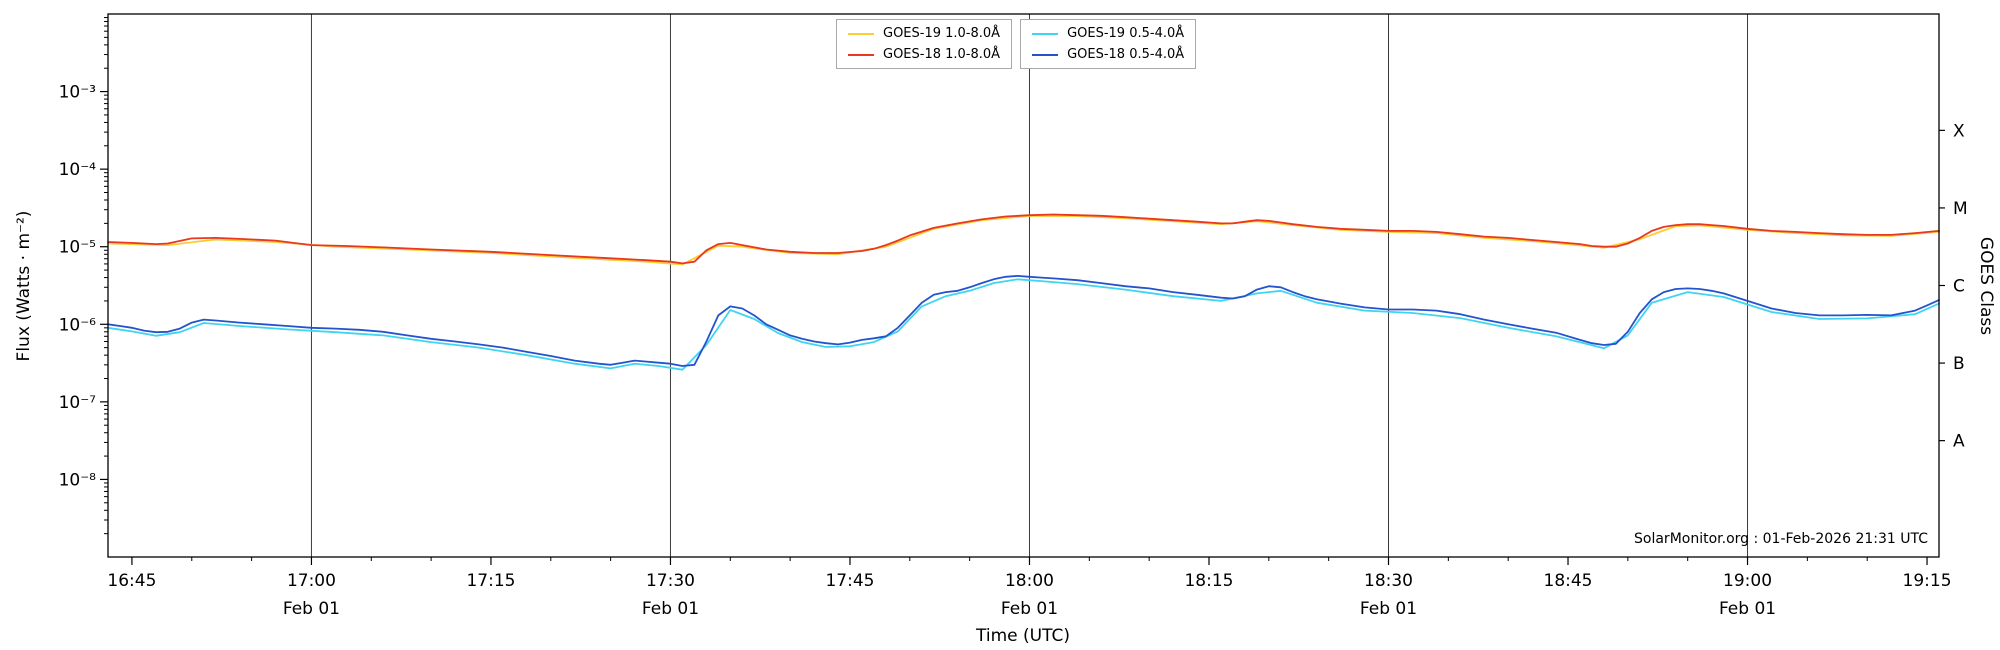  Describe the element at coordinates (670, 581) in the screenshot. I see `x-tick-label: 17:30` at that location.